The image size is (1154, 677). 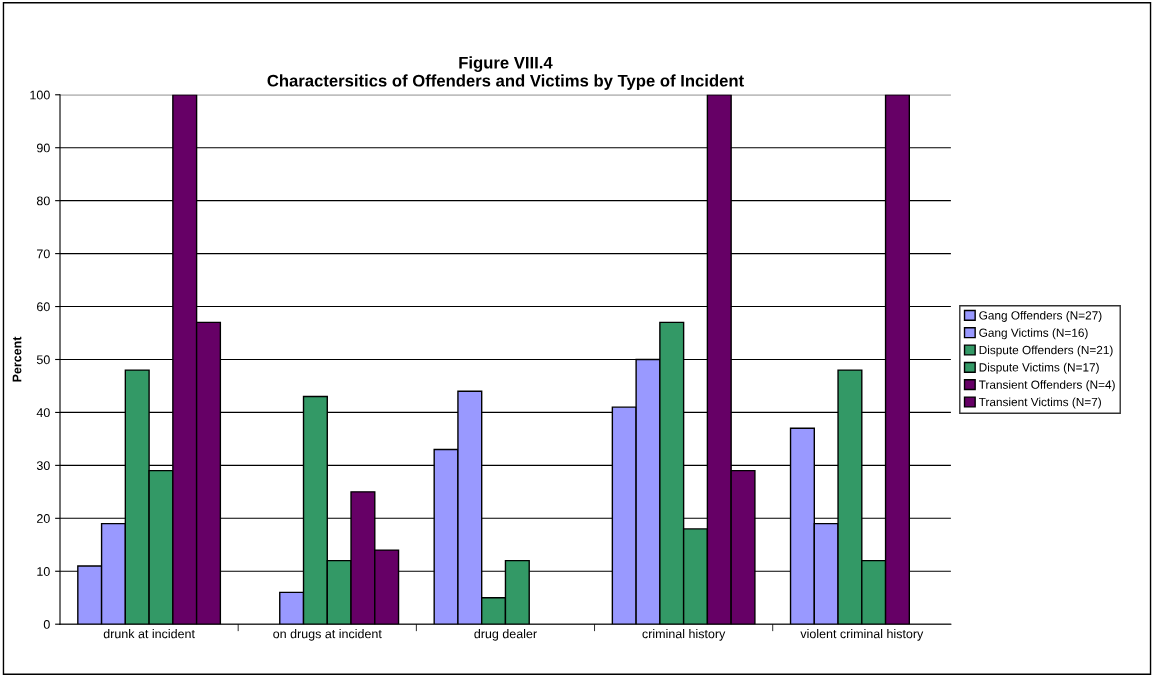 What do you see at coordinates (43, 254) in the screenshot?
I see `y-tick-label: 70` at bounding box center [43, 254].